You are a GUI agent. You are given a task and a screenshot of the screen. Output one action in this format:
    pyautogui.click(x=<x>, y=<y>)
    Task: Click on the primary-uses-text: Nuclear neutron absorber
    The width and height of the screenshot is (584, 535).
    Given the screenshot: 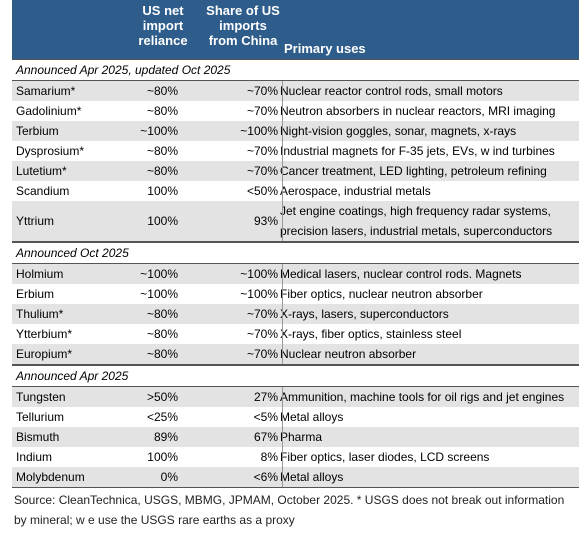 What is the action you would take?
    pyautogui.click(x=348, y=354)
    